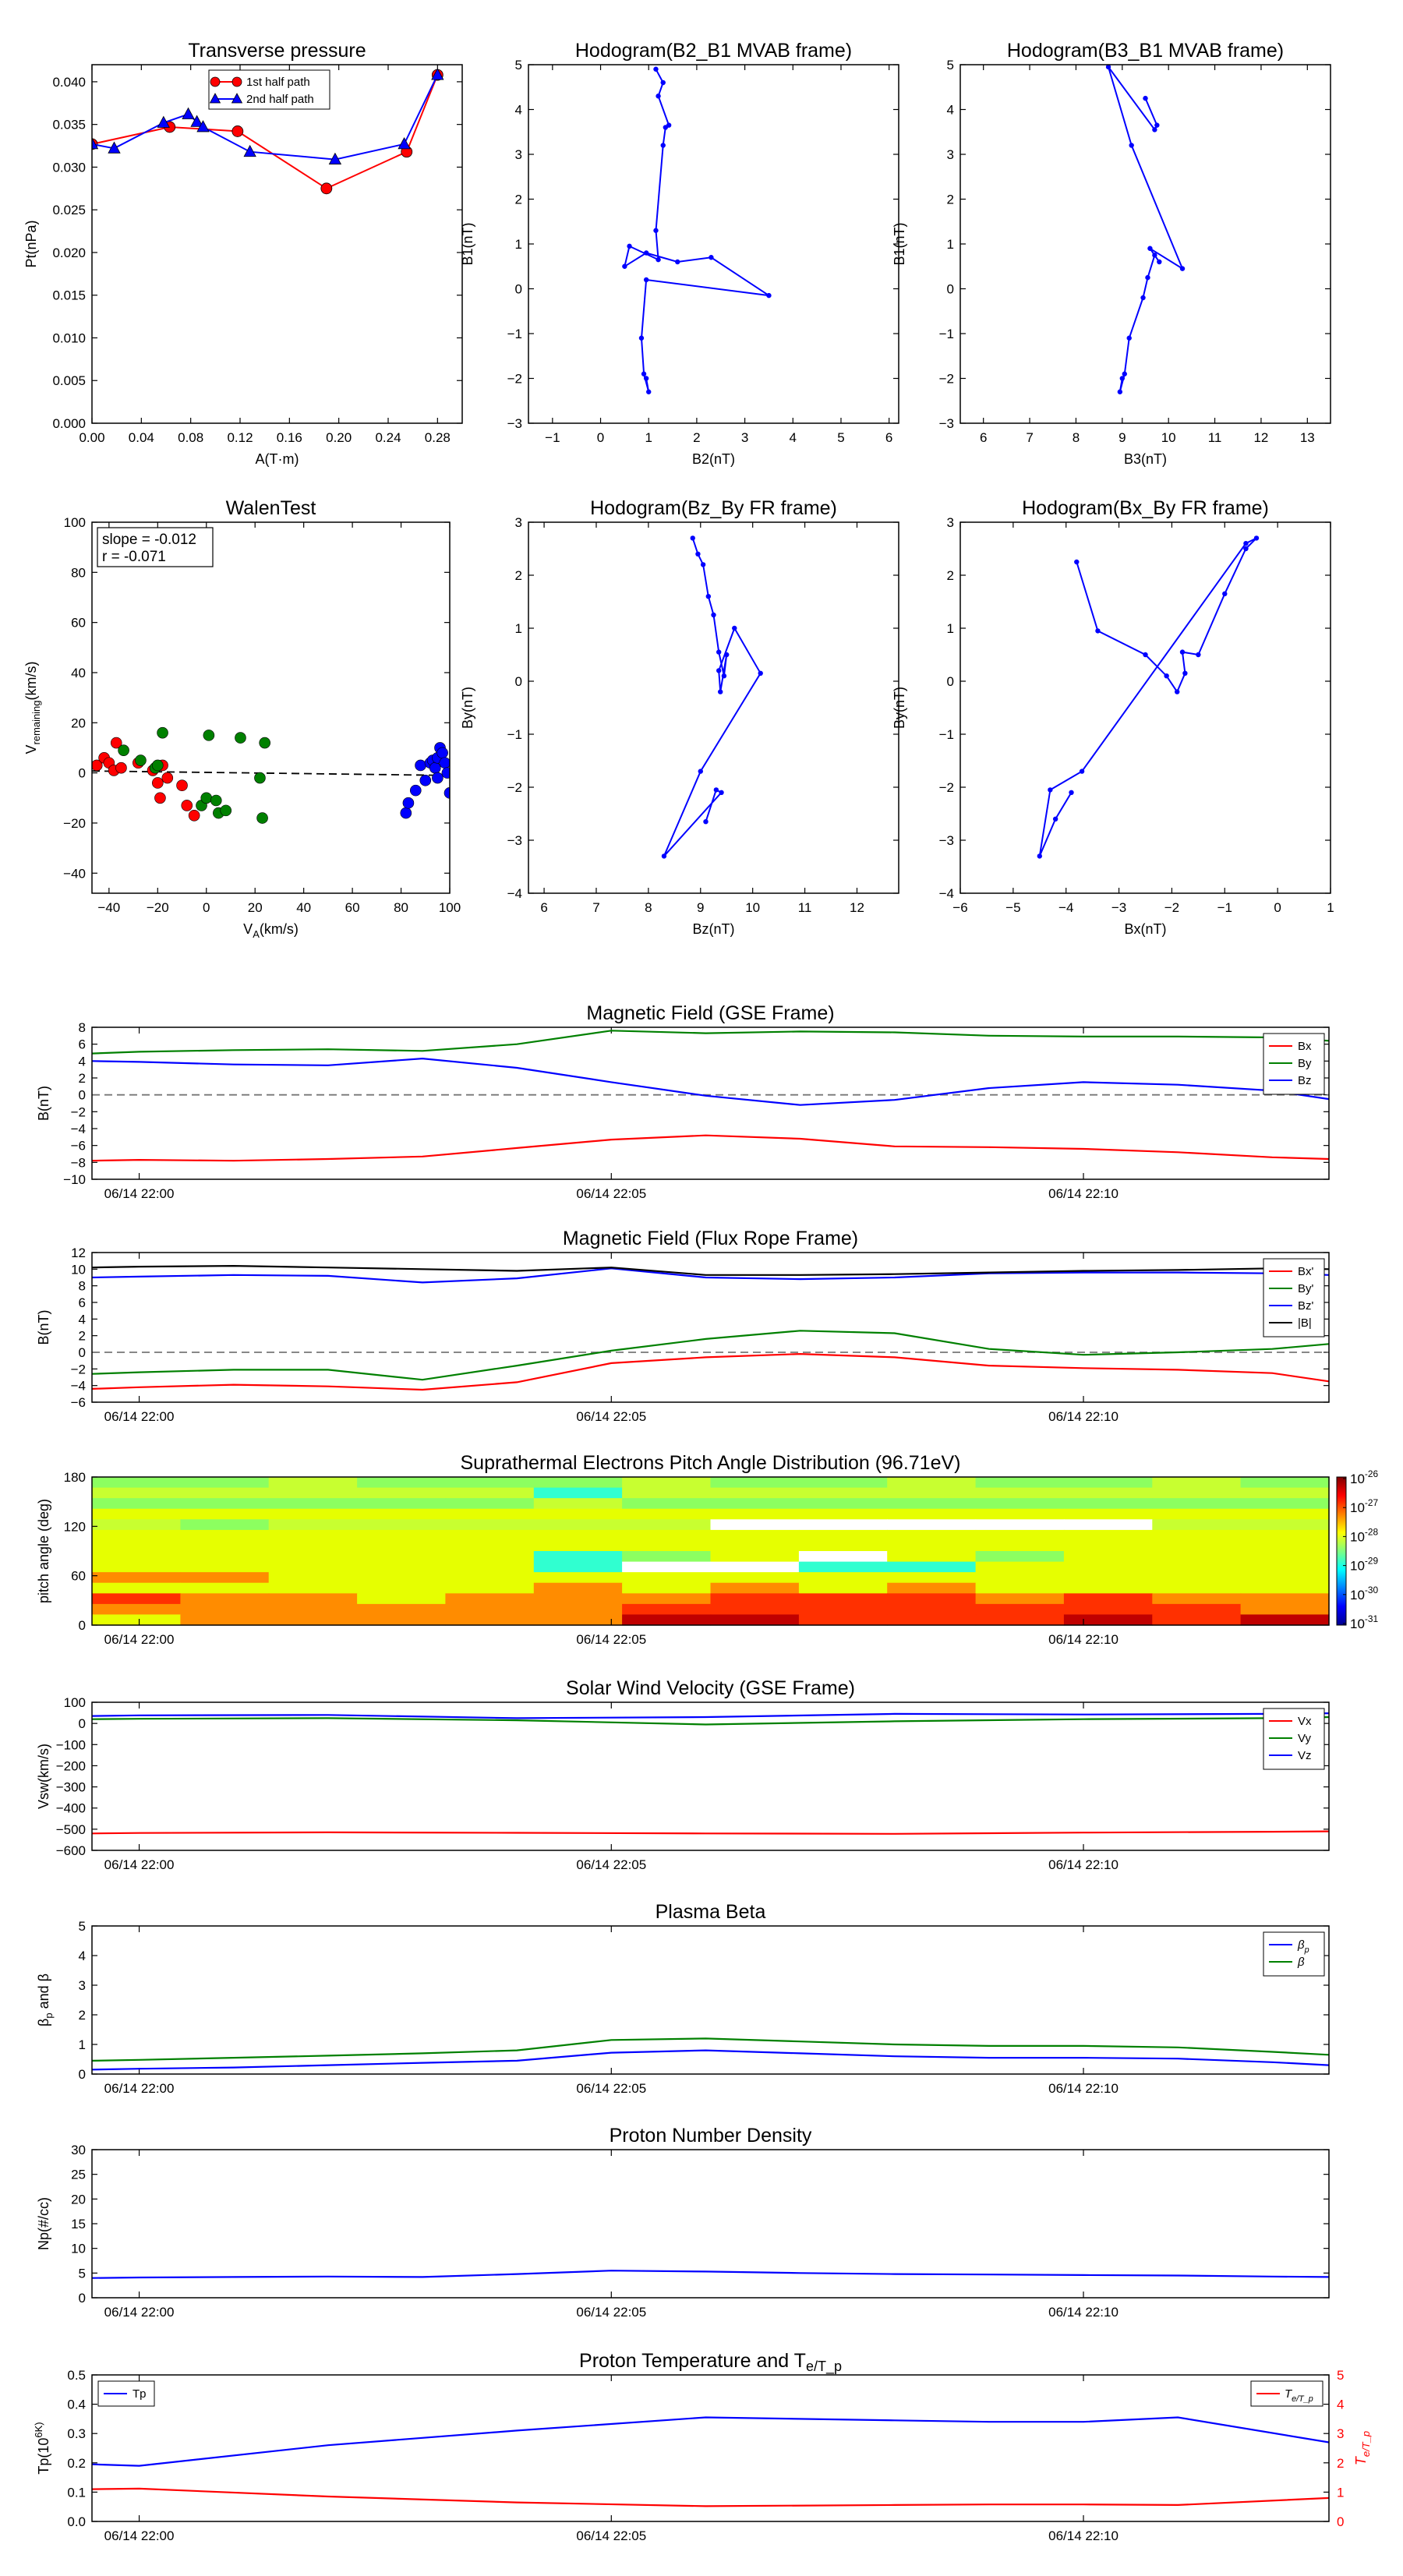 The image size is (1403, 2576). Describe the element at coordinates (951, 575) in the screenshot. I see `y-tick-label: 2` at that location.